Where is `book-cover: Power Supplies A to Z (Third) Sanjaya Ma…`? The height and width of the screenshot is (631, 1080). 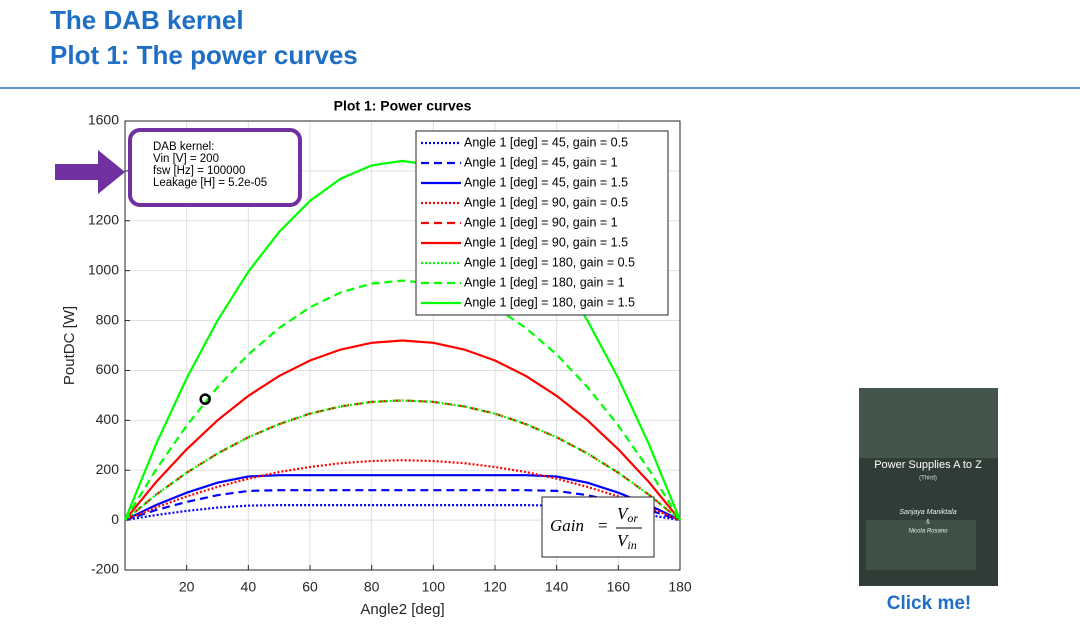
book-cover: Power Supplies A to Z (Third) Sanjaya Ma… is located at coordinates (928, 487).